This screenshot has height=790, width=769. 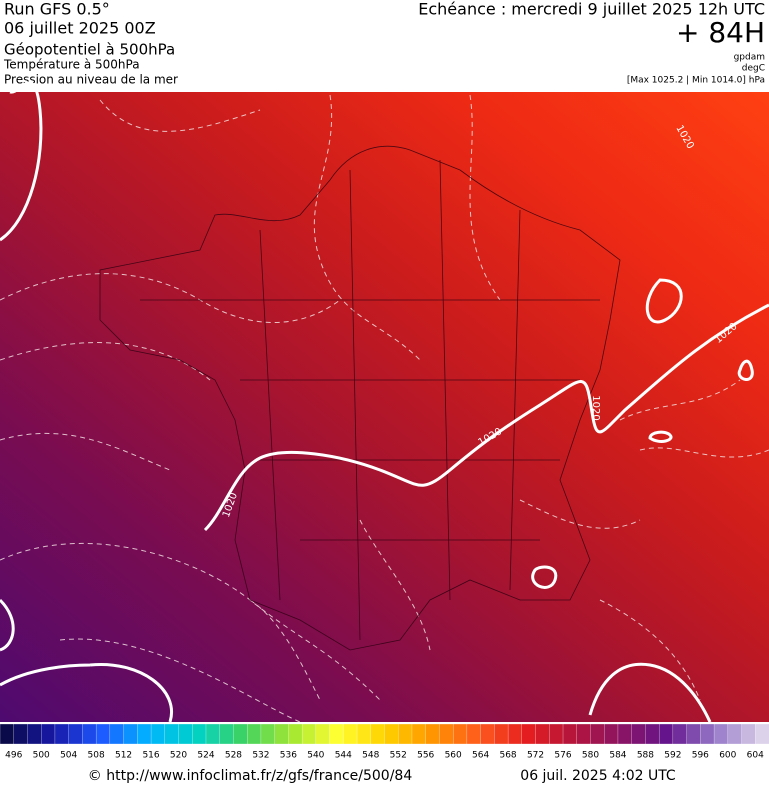 I want to click on colorbar-label: 548, so click(x=370, y=756).